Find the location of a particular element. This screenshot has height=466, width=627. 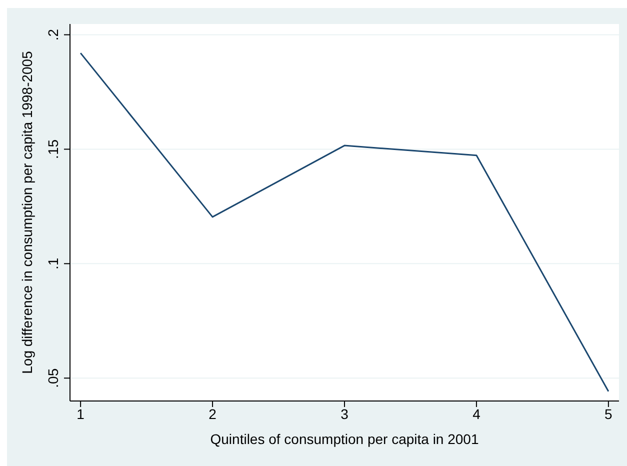

x-axis-title: Quintiles of consumption per capita in 2001 is located at coordinates (344, 439).